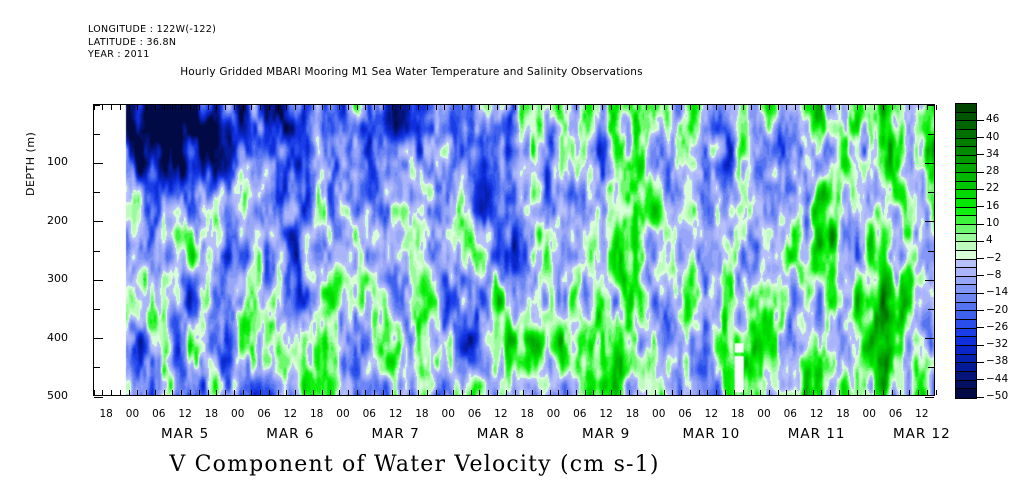 The image size is (1009, 504). I want to click on colorbar-label: 10, so click(993, 223).